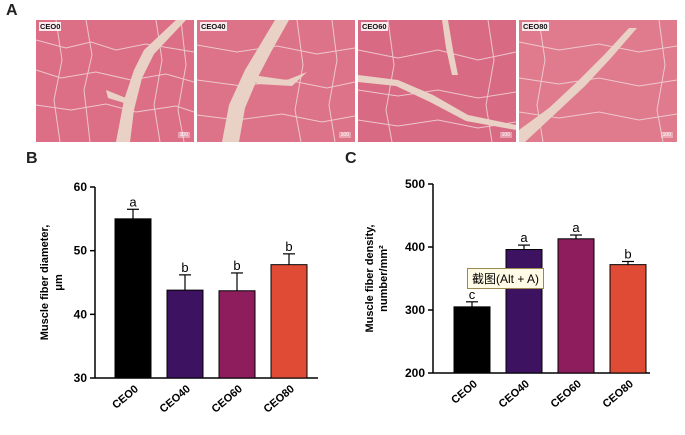  Describe the element at coordinates (52, 283) in the screenshot. I see `y-axis-label: Muscle fiber diameter, μm` at that location.